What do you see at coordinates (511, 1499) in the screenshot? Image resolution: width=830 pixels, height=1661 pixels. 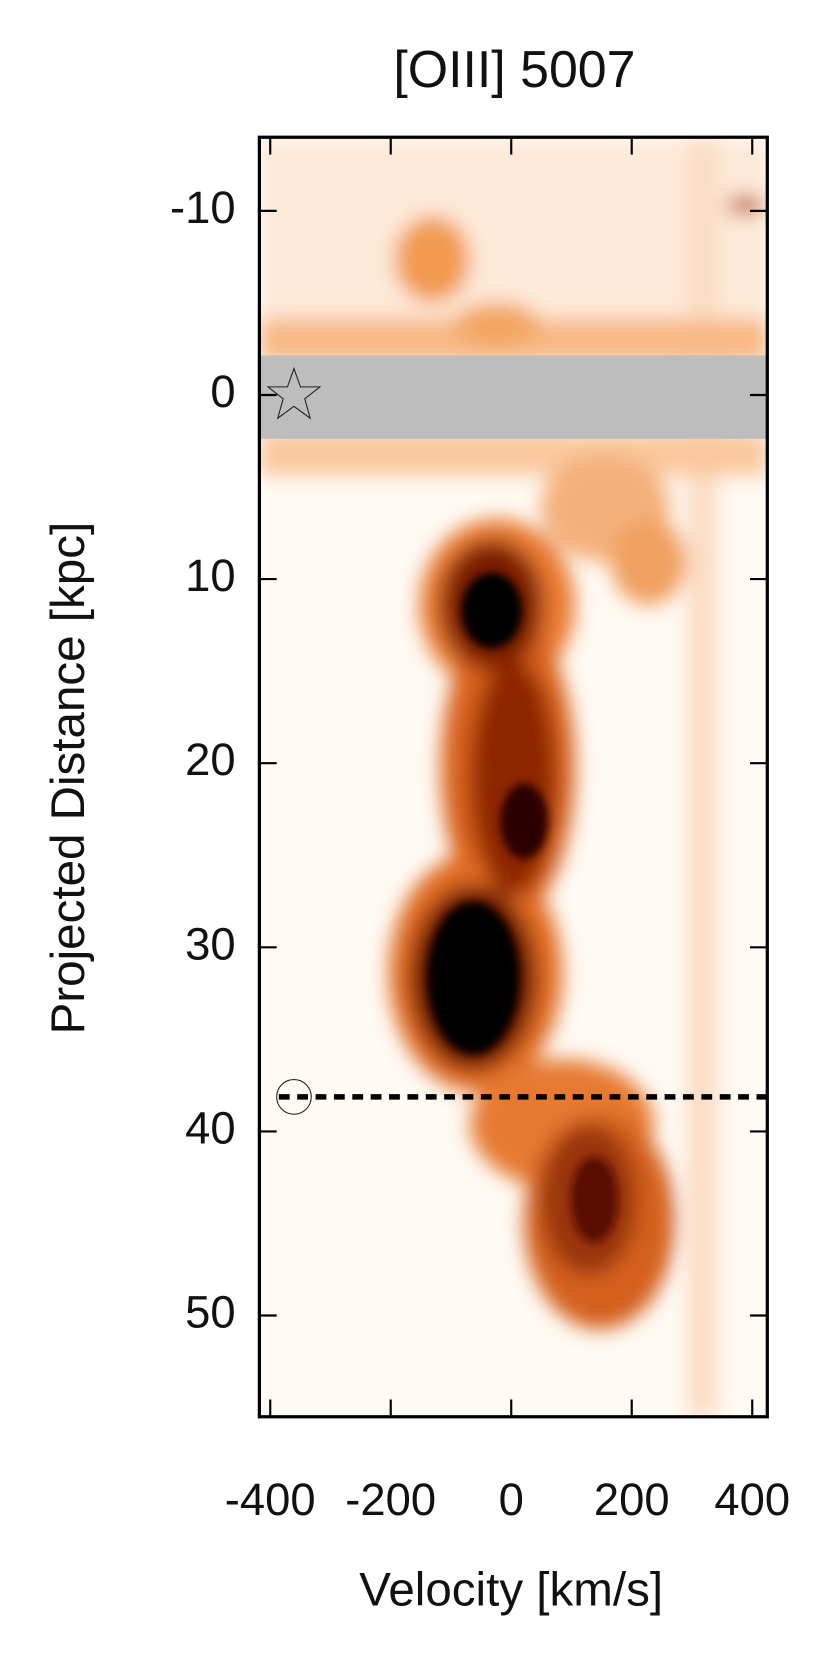 I see `x-tick-label: 0` at bounding box center [511, 1499].